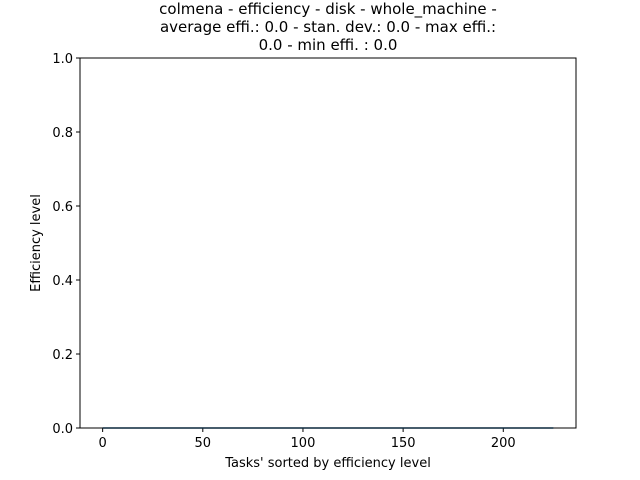 Image resolution: width=640 pixels, height=480 pixels. What do you see at coordinates (303, 443) in the screenshot?
I see `x-tick-label: 100` at bounding box center [303, 443].